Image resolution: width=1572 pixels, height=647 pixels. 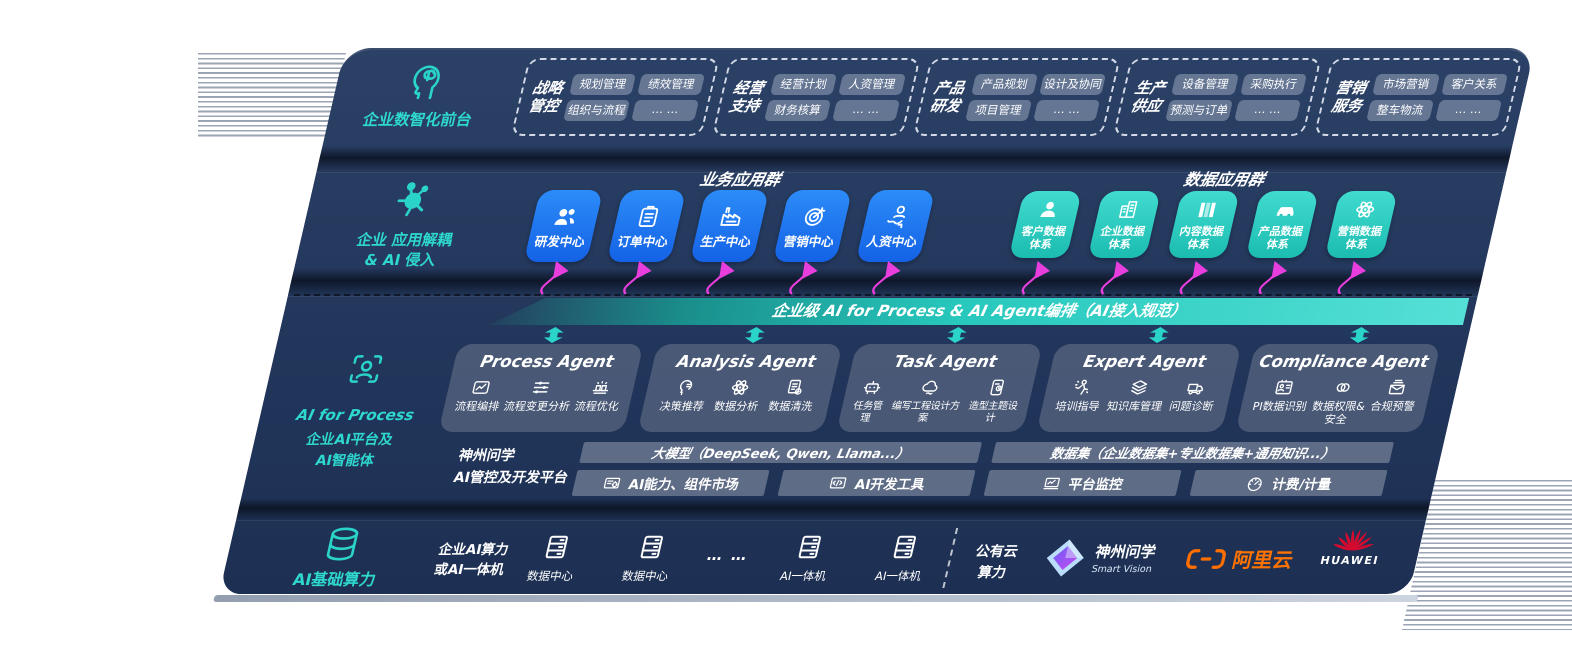 I want to click on agent-item: 数据分析, so click(x=738, y=395).